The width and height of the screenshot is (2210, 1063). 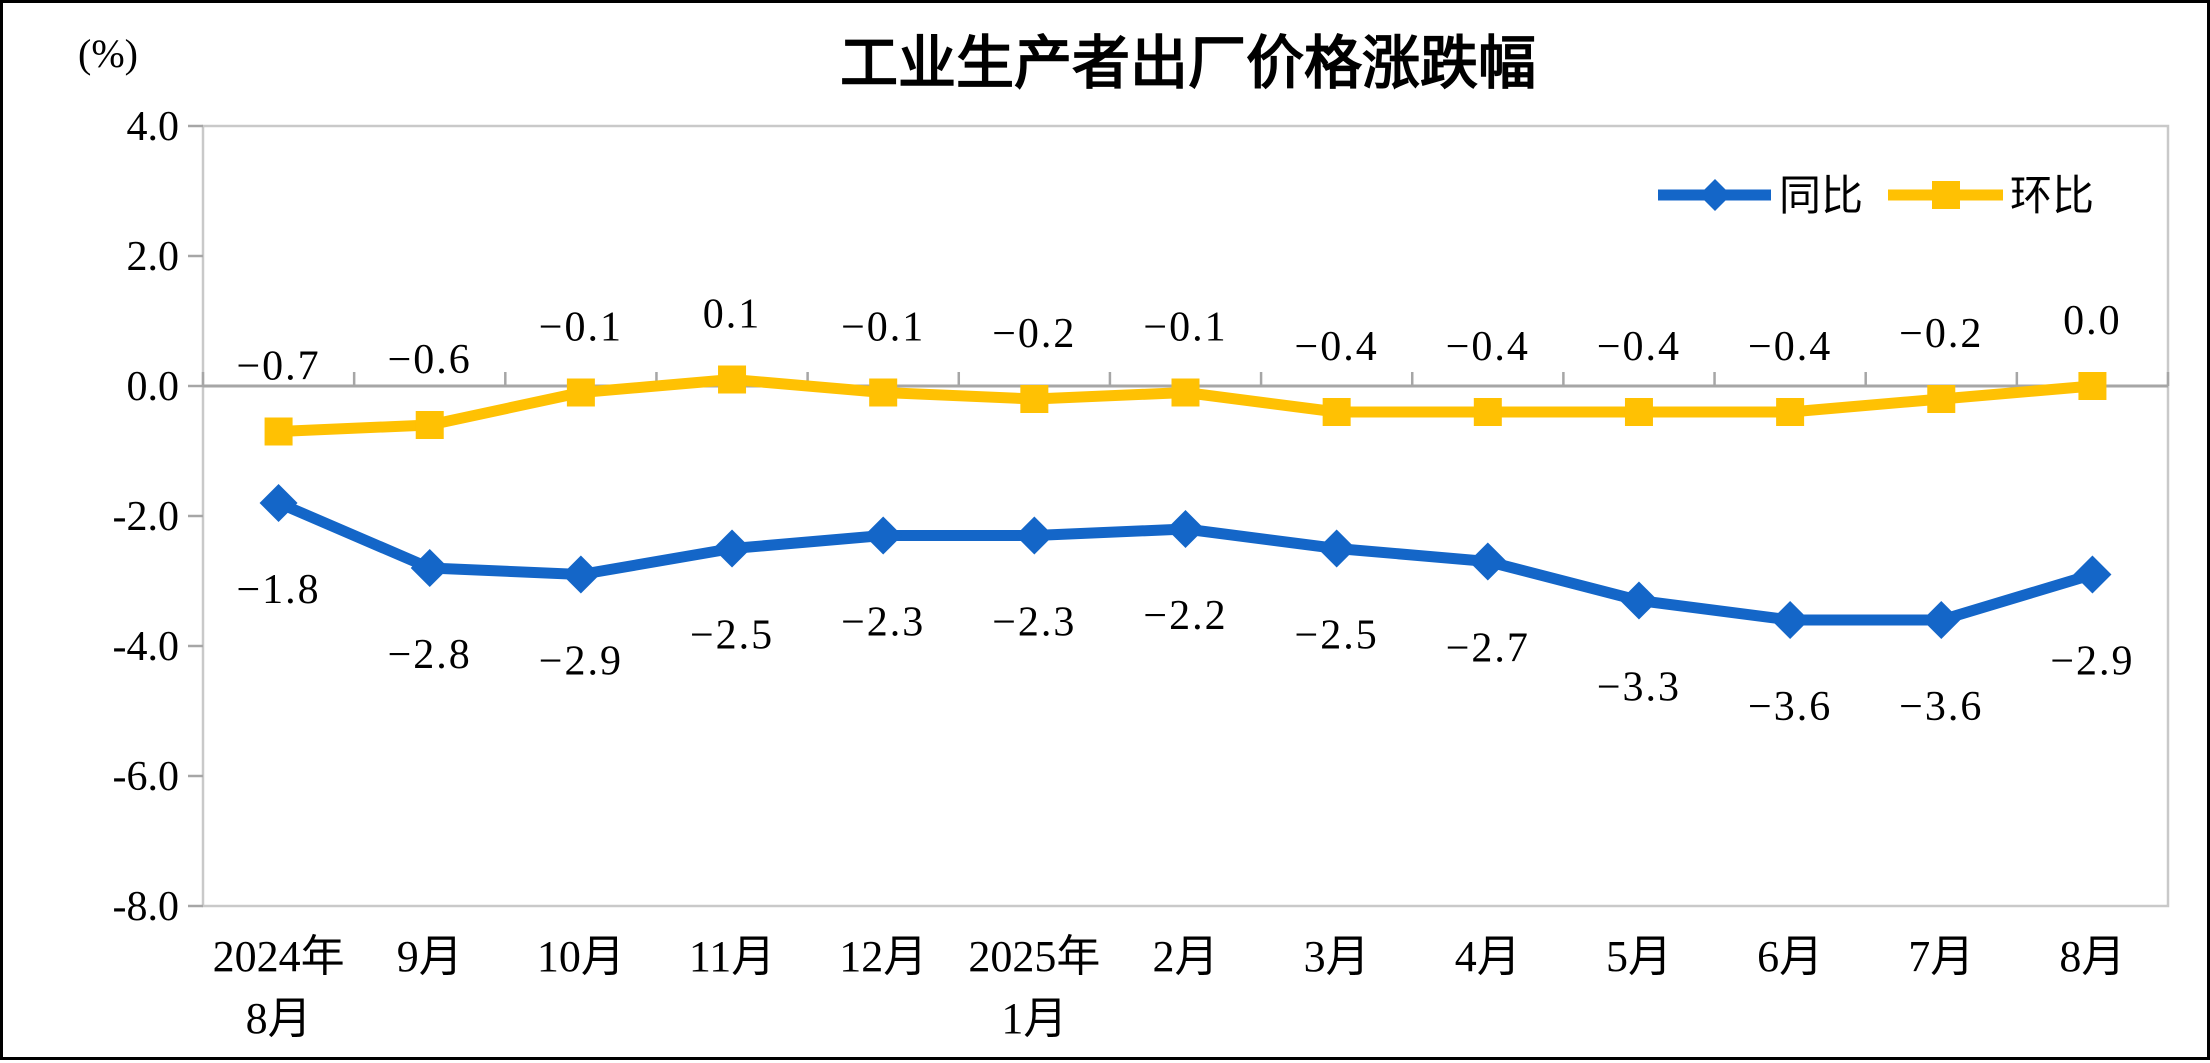 I want to click on x-axis-label: 10月, so click(x=581, y=956).